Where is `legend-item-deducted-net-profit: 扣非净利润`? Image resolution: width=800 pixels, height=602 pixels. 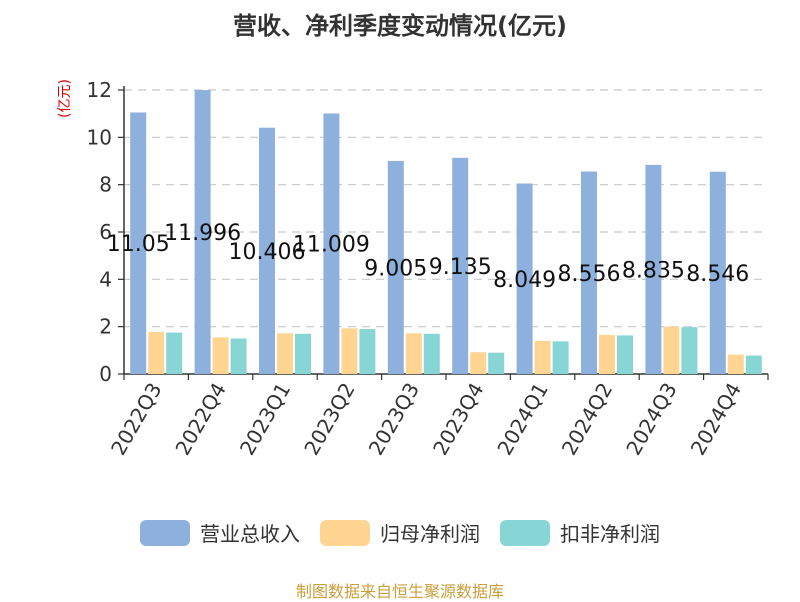
legend-item-deducted-net-profit: 扣非净利润 is located at coordinates (580, 532).